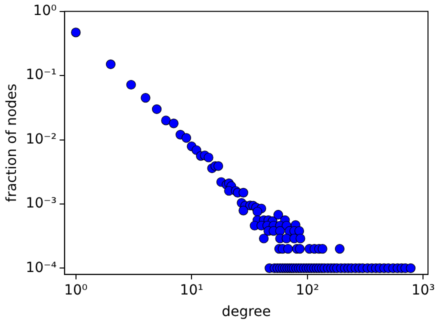  I want to click on x-tick-label: 10², so click(308, 290).